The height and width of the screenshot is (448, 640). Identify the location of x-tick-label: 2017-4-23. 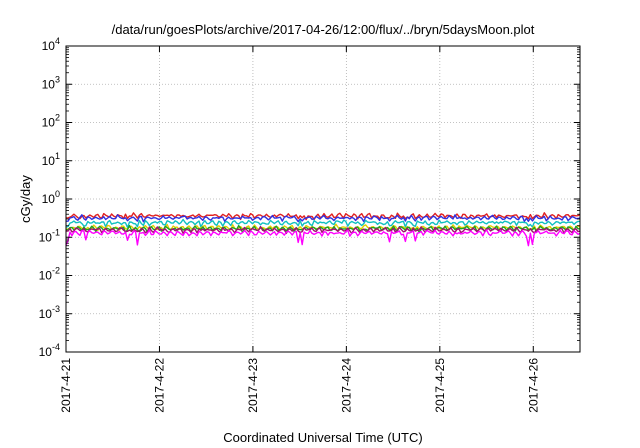
(253, 385).